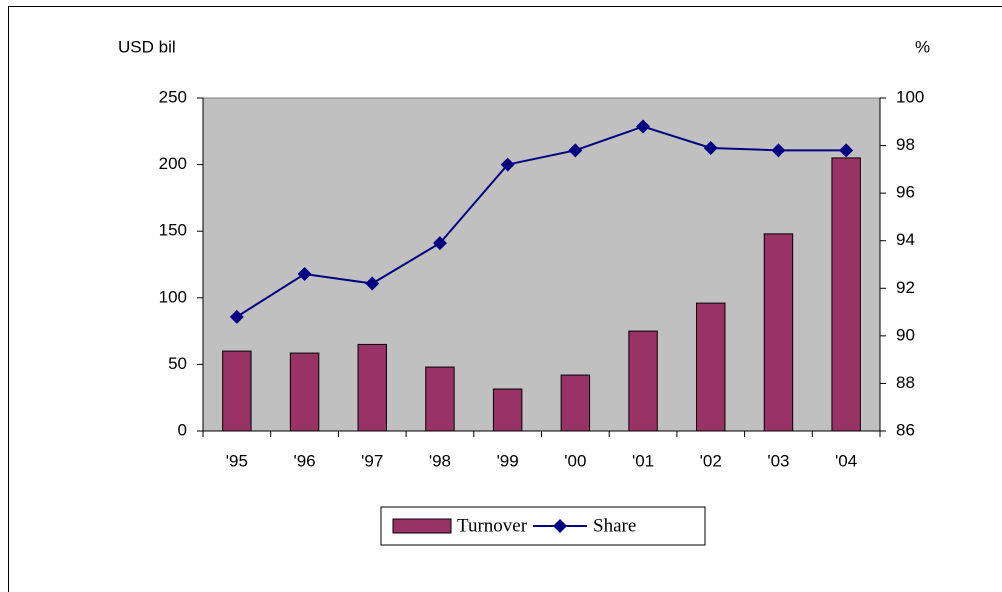  What do you see at coordinates (905, 239) in the screenshot?
I see `y2-tick-label: 94` at bounding box center [905, 239].